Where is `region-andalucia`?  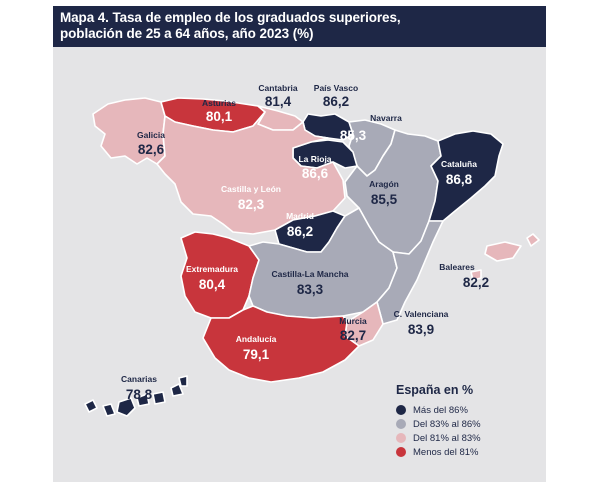 region-andalucia is located at coordinates (281, 344).